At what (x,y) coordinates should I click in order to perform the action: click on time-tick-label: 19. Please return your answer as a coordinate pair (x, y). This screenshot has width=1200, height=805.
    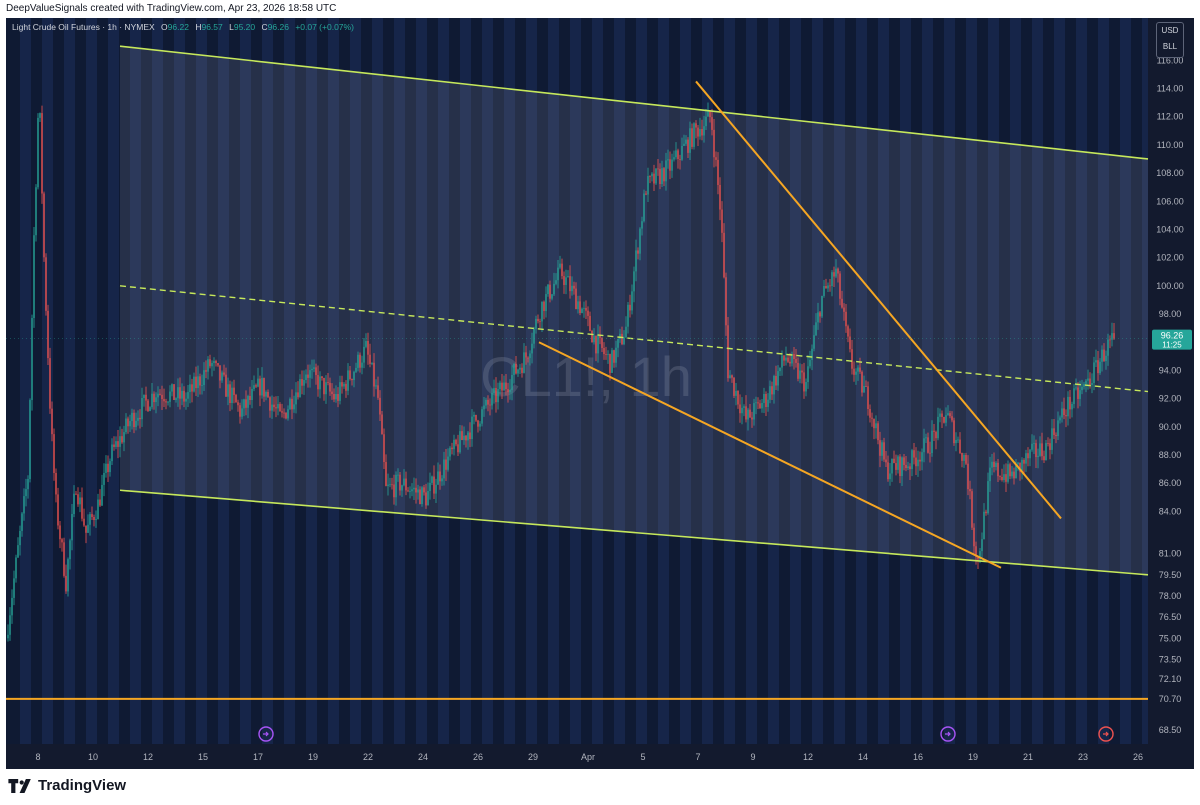
    Looking at the image, I should click on (313, 757).